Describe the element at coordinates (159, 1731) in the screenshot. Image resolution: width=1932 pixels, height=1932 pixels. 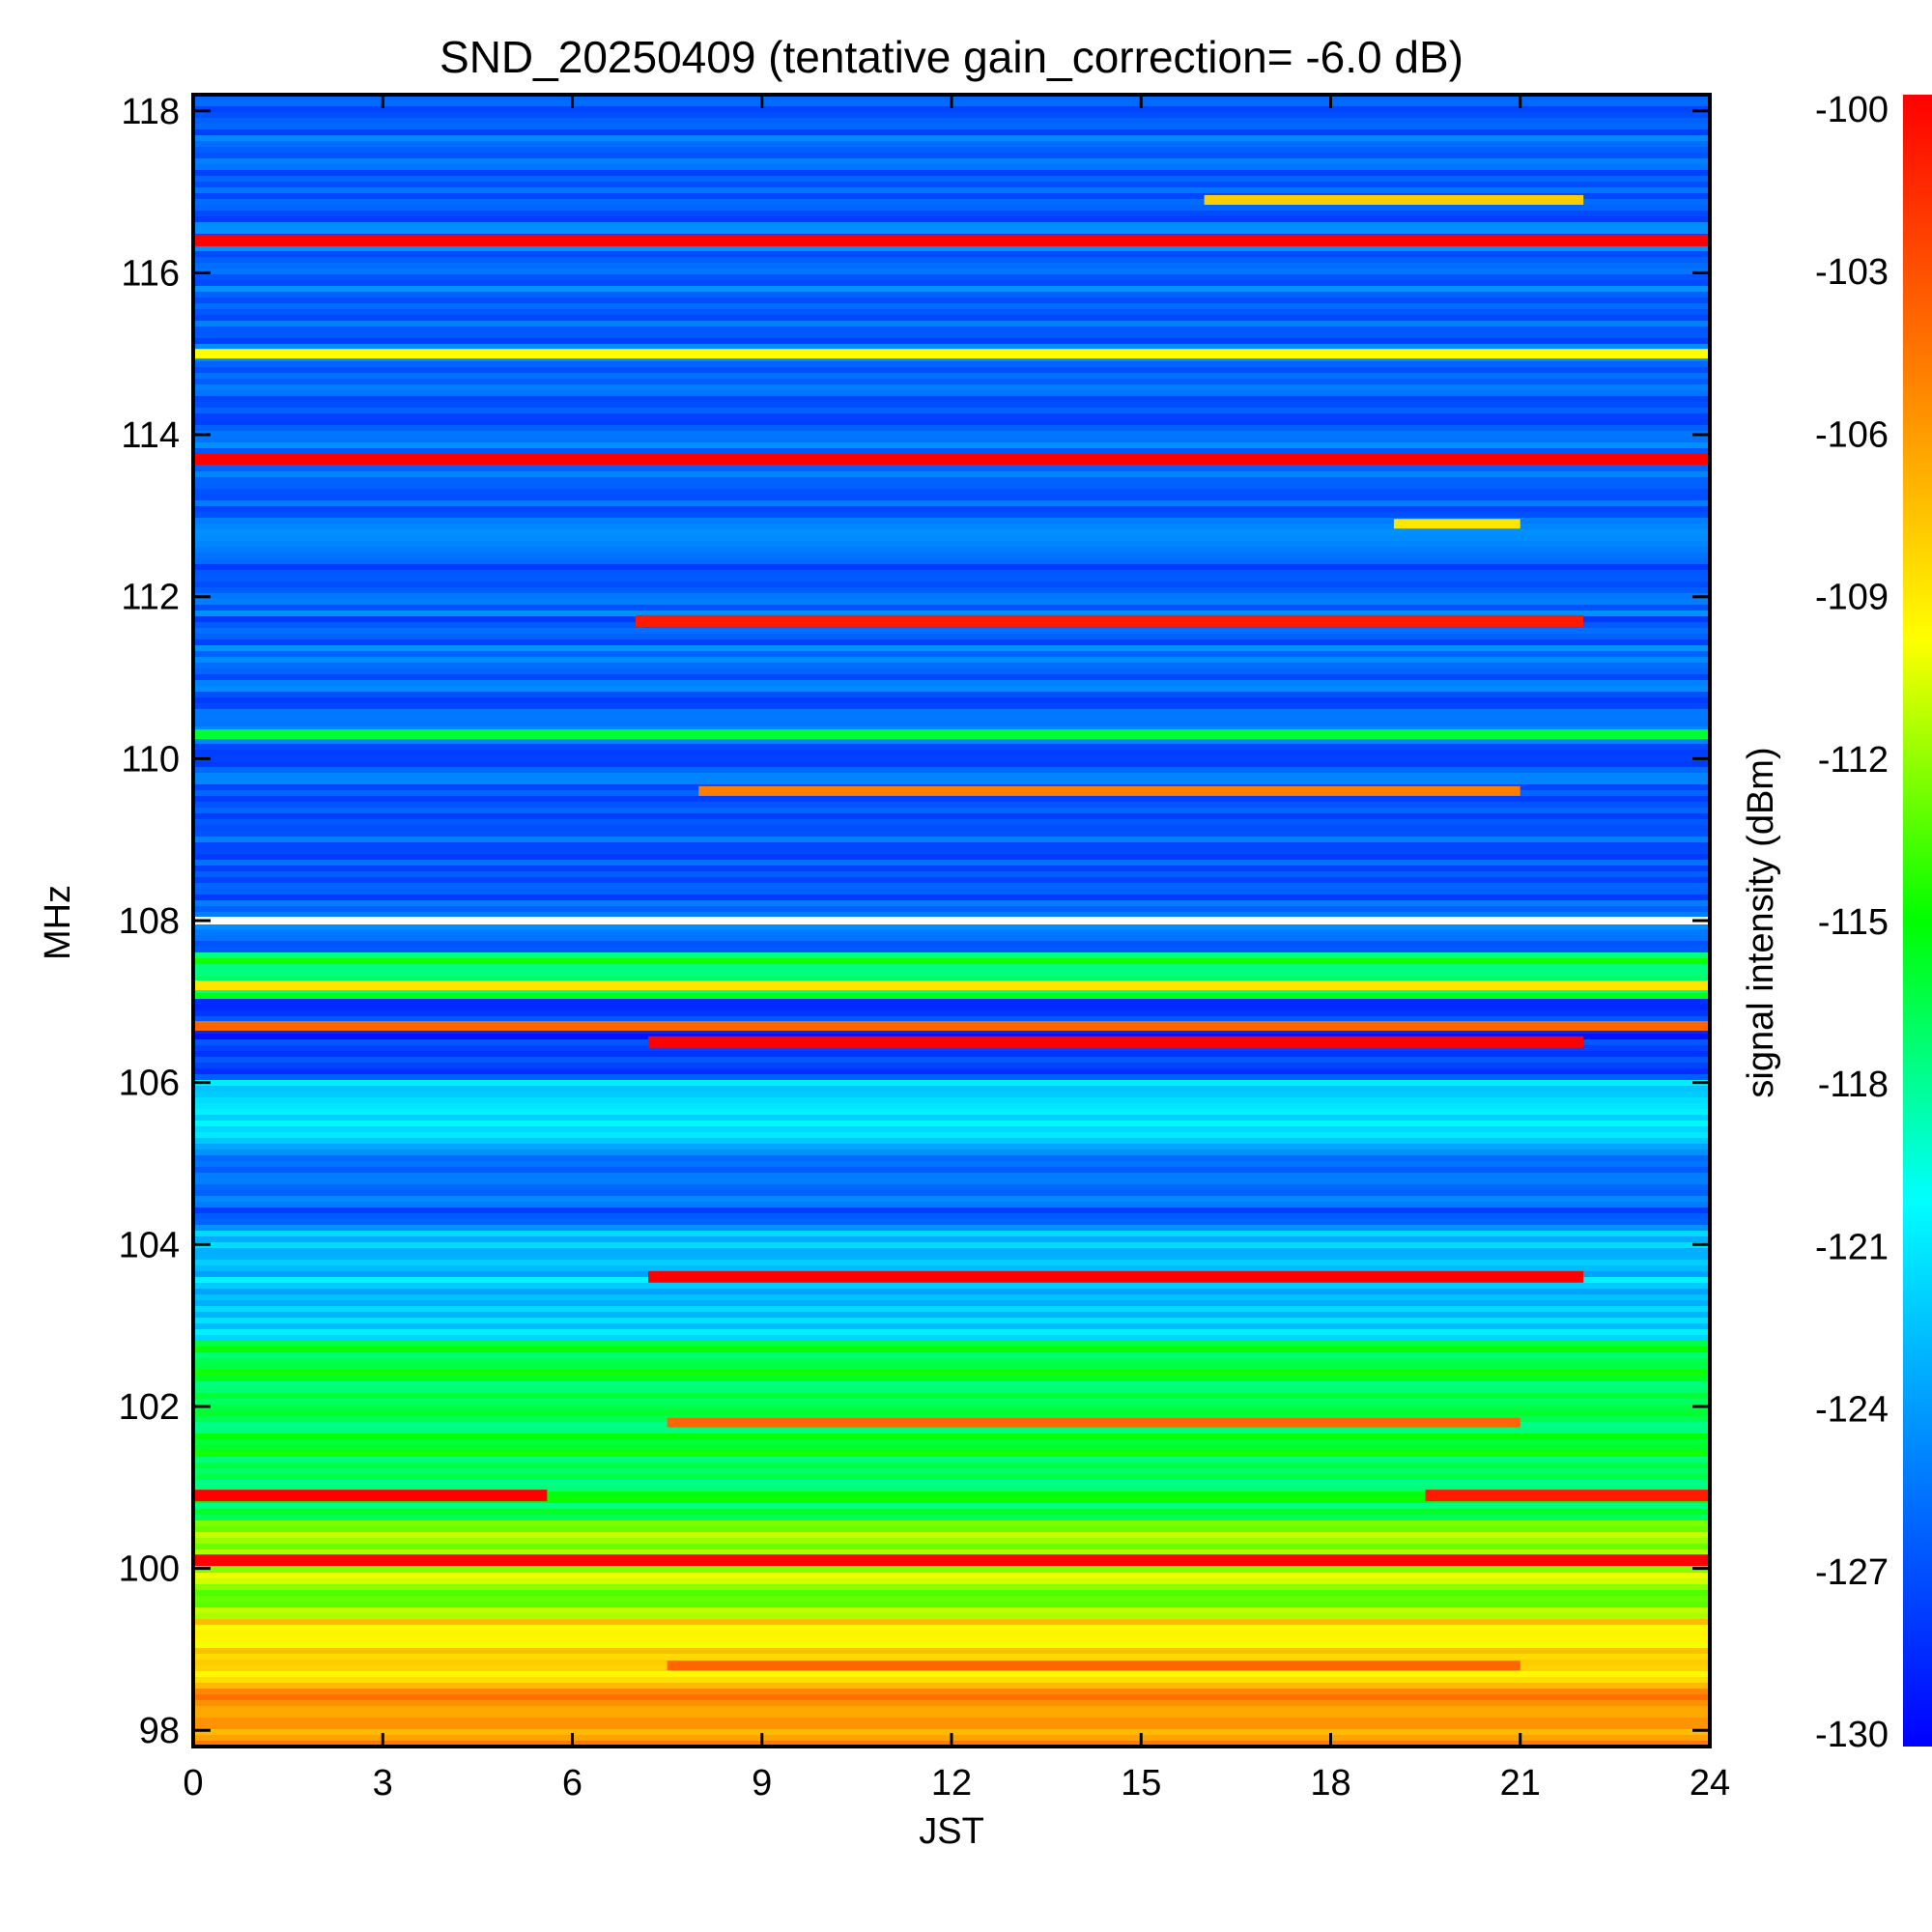
I see `y-tick-label: 98` at that location.